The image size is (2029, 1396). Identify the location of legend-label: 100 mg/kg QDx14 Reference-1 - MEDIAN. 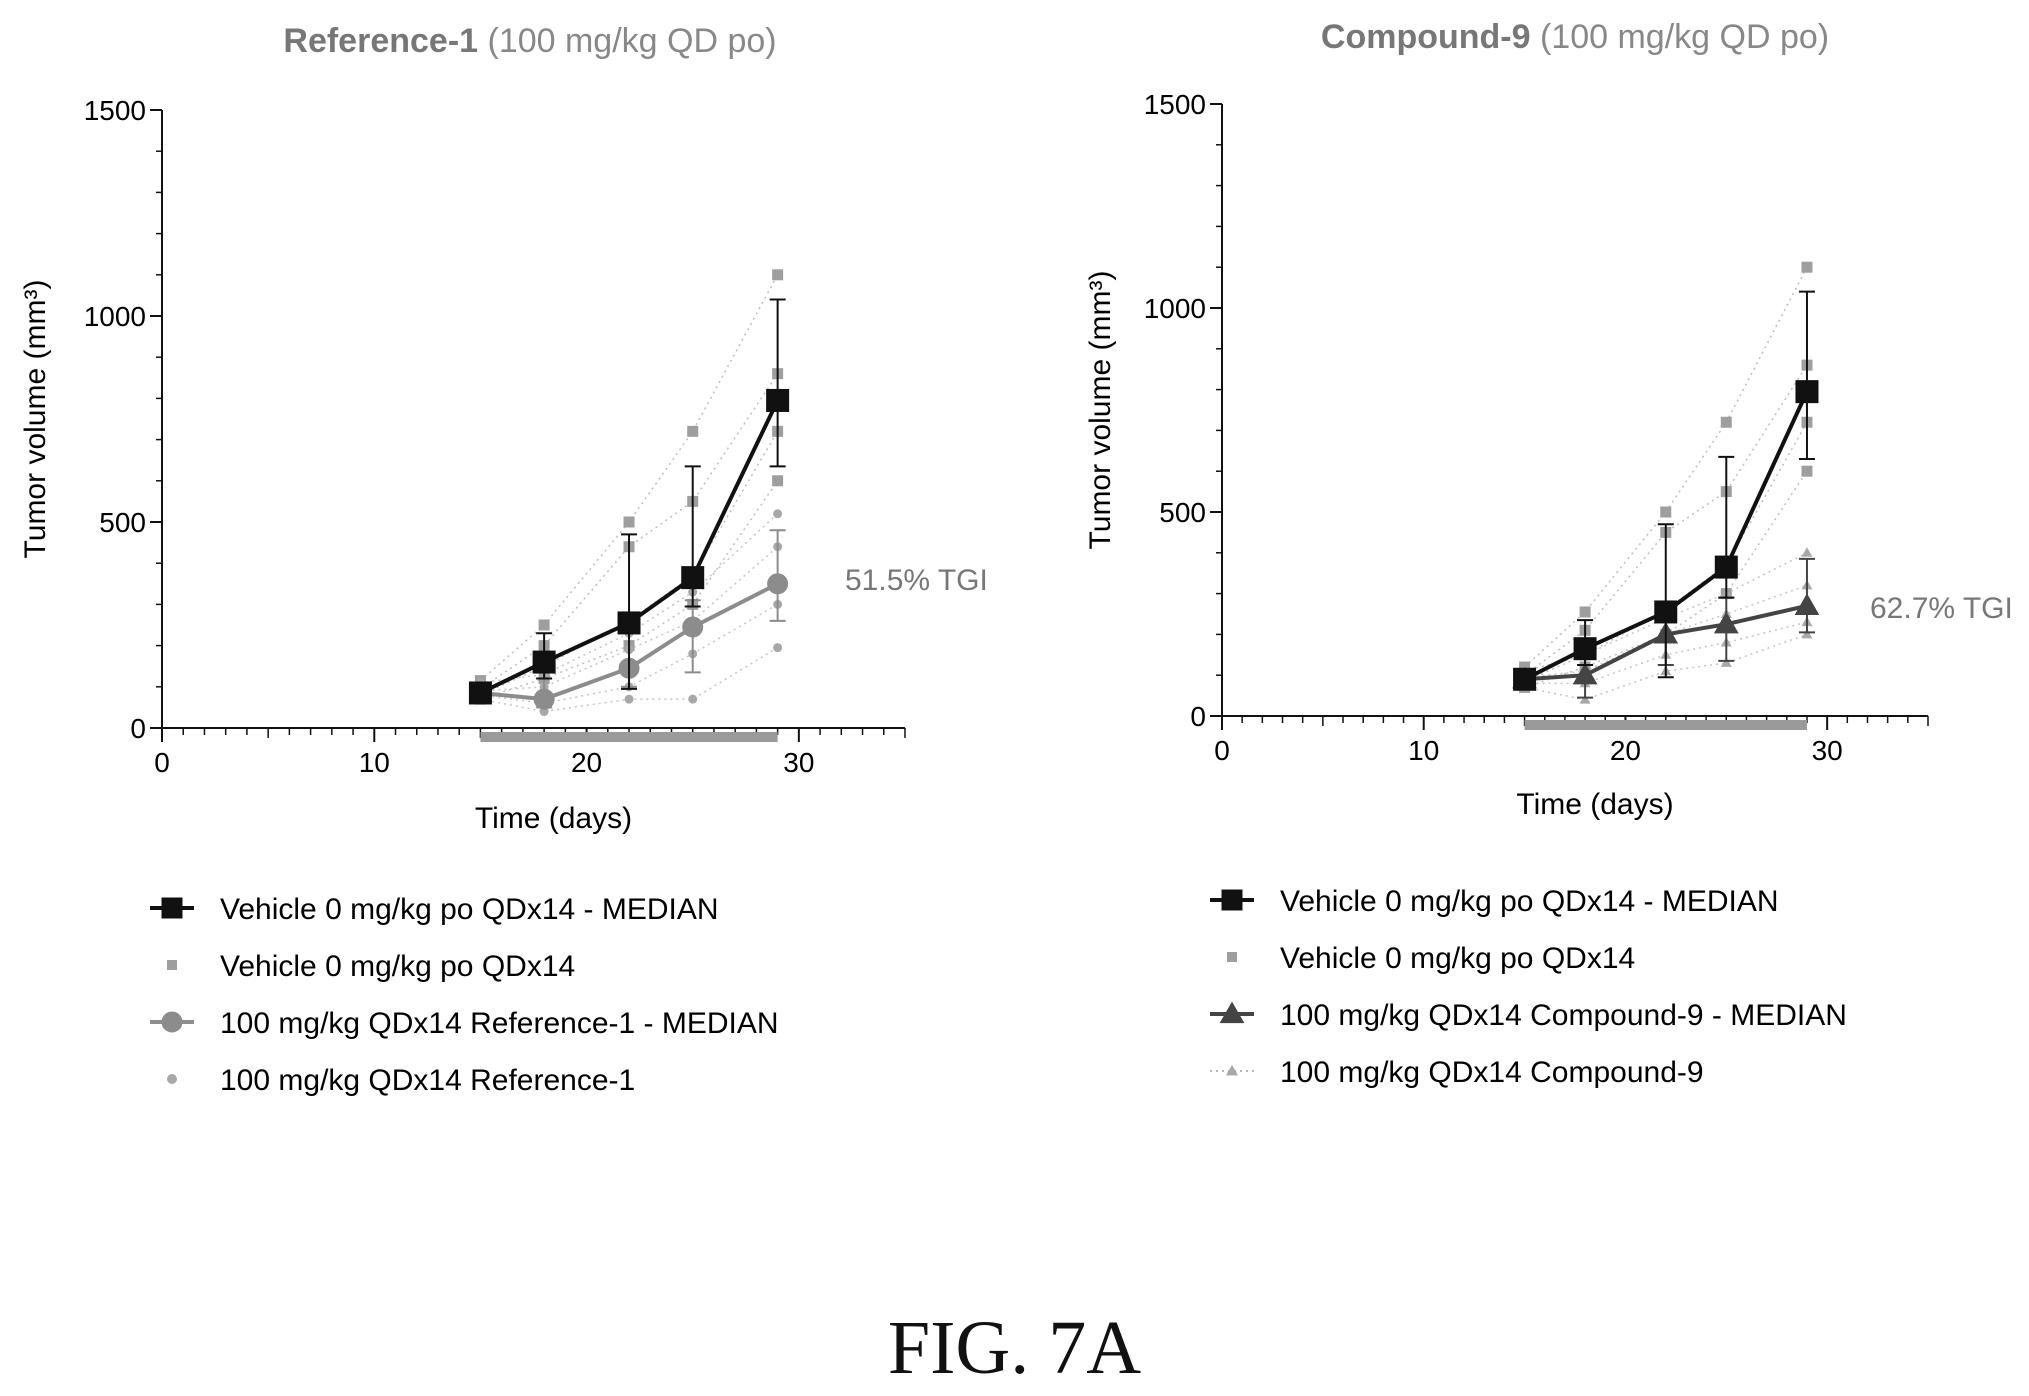
(499, 1023).